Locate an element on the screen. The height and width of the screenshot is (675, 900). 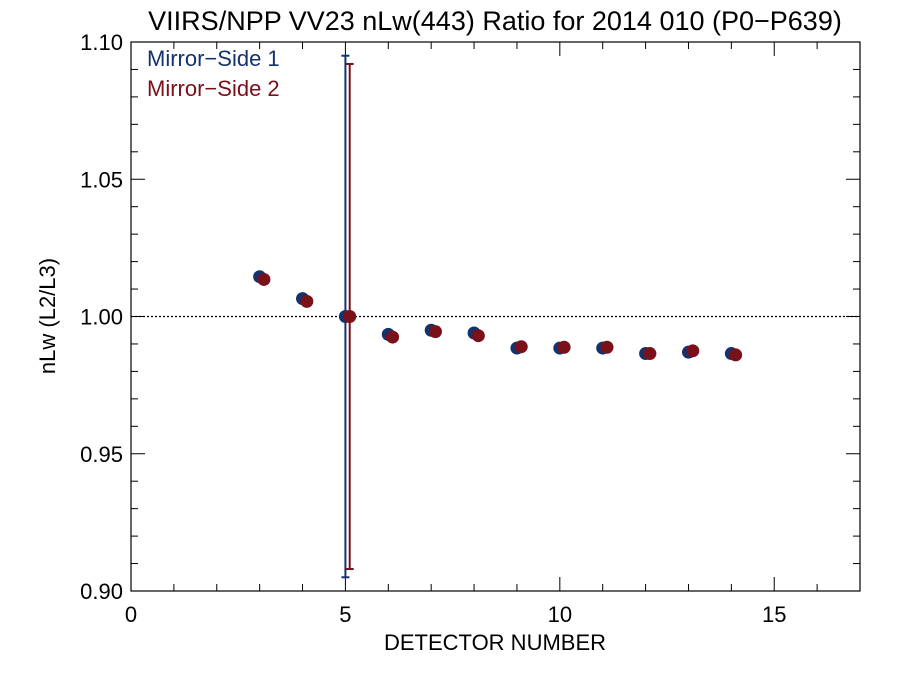
y-tick-label: 1.10 is located at coordinates (101, 42).